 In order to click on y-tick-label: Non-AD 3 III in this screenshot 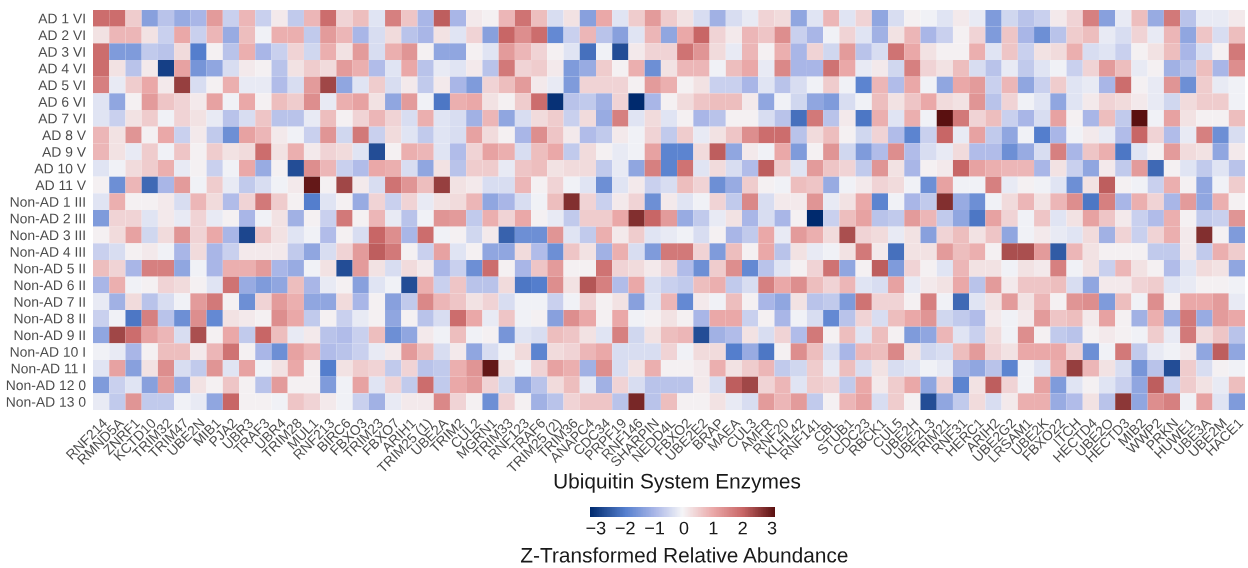, I will do `click(47, 235)`.